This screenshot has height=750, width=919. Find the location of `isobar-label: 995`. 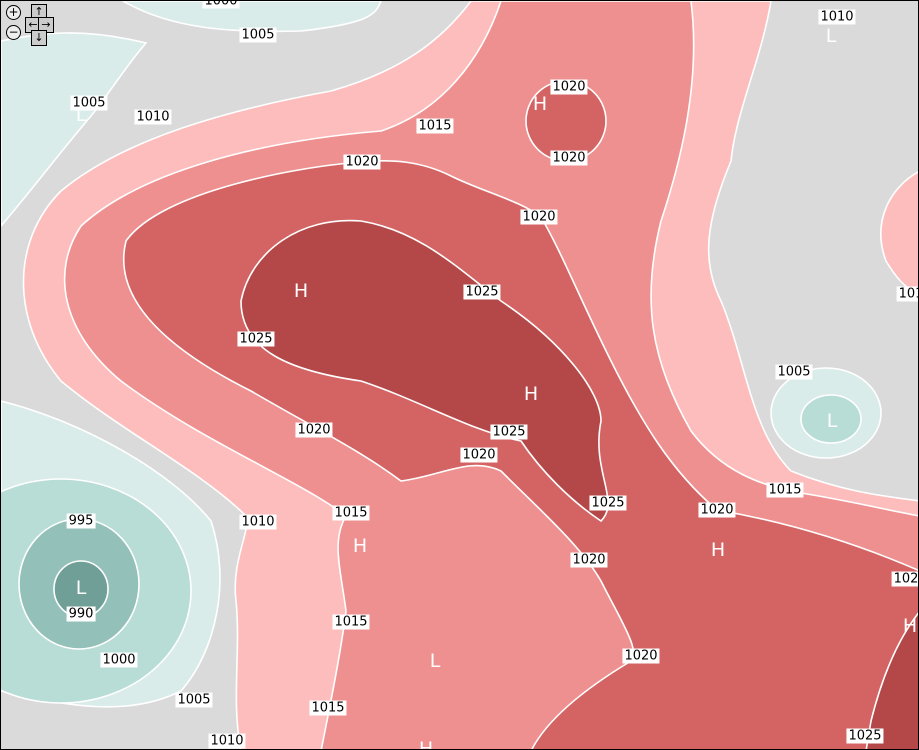

isobar-label: 995 is located at coordinates (81, 521).